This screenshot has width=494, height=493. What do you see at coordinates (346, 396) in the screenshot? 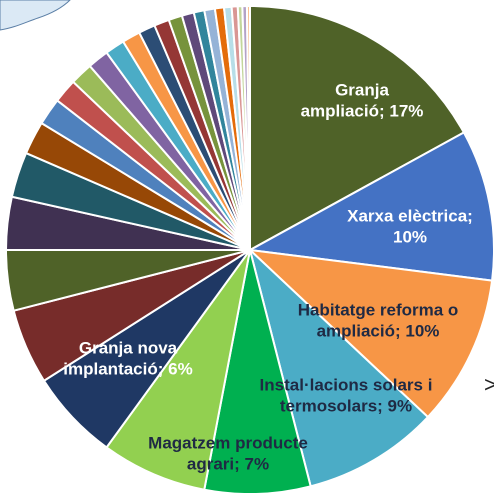
I see `data-label: Instal·lacions solars i termosolars; 9%` at bounding box center [346, 396].